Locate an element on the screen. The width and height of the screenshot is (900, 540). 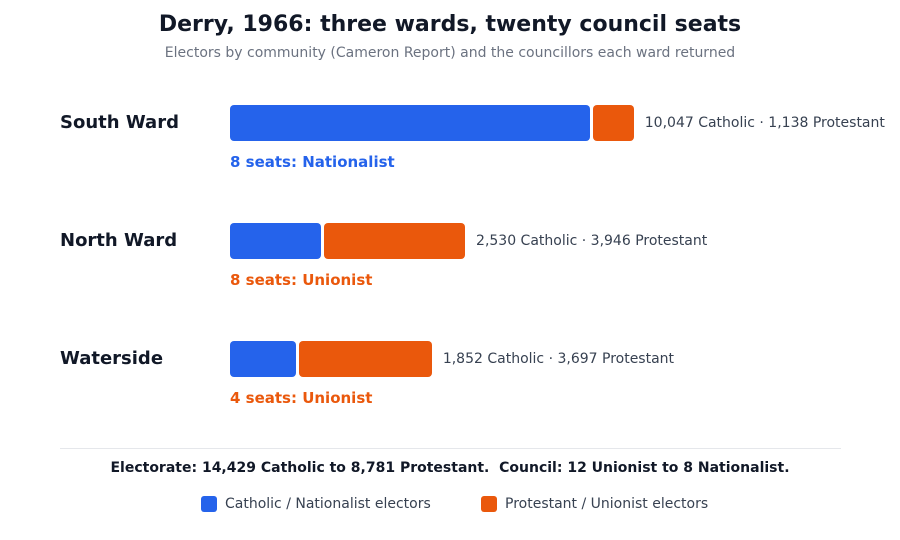
bar-catholic-north-ward is located at coordinates (275, 241).